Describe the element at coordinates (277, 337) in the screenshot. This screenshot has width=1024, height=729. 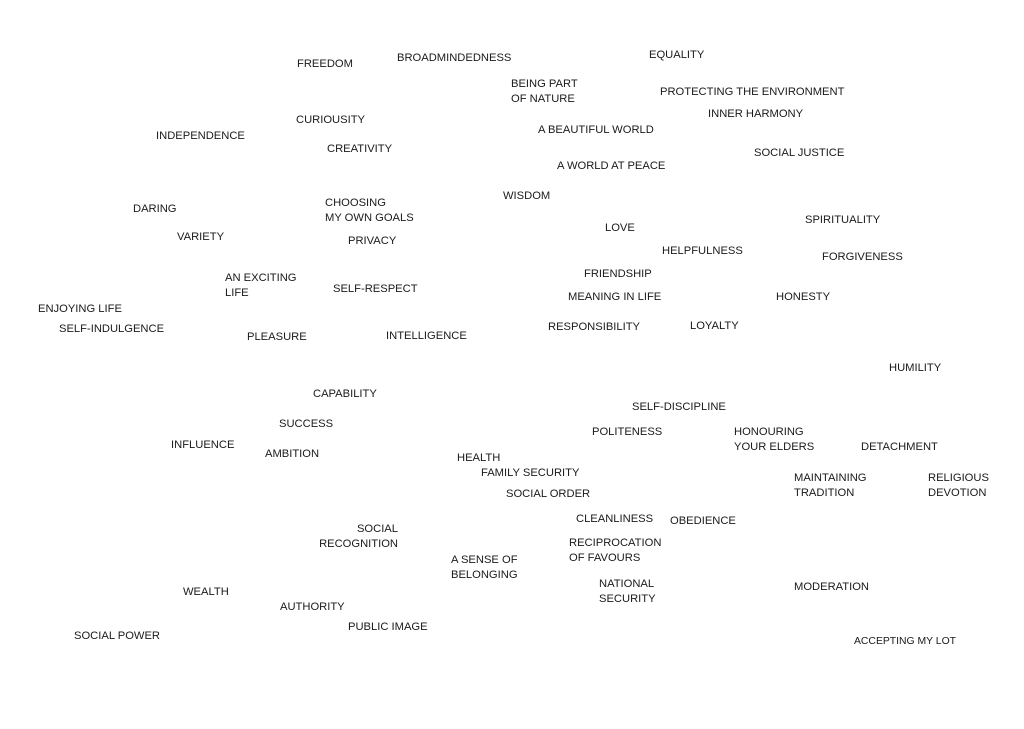
I see `value-label: PLEASURE` at that location.